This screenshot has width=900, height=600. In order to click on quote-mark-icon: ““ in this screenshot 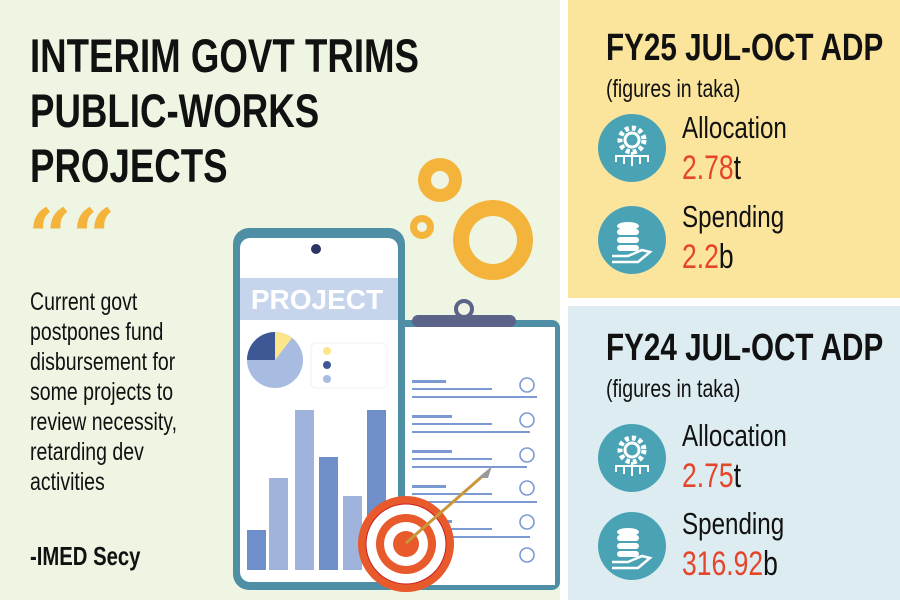, I will do `click(72, 236)`.